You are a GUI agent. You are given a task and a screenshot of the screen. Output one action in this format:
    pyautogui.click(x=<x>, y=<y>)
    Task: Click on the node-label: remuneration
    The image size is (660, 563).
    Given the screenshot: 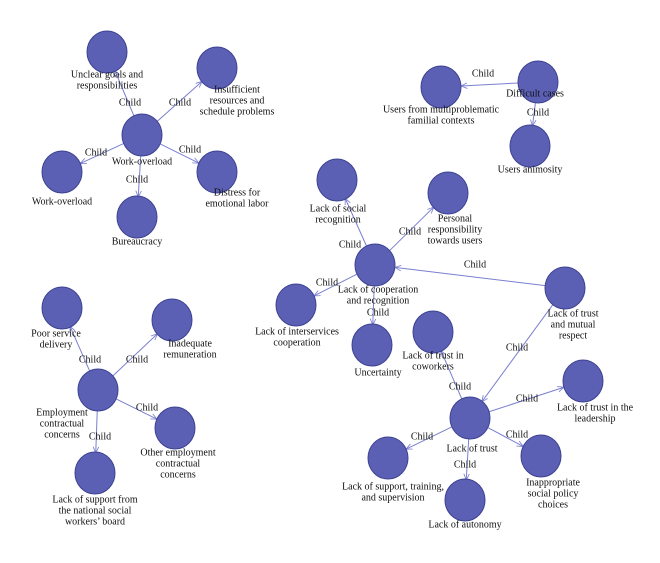 What is the action you would take?
    pyautogui.click(x=189, y=354)
    